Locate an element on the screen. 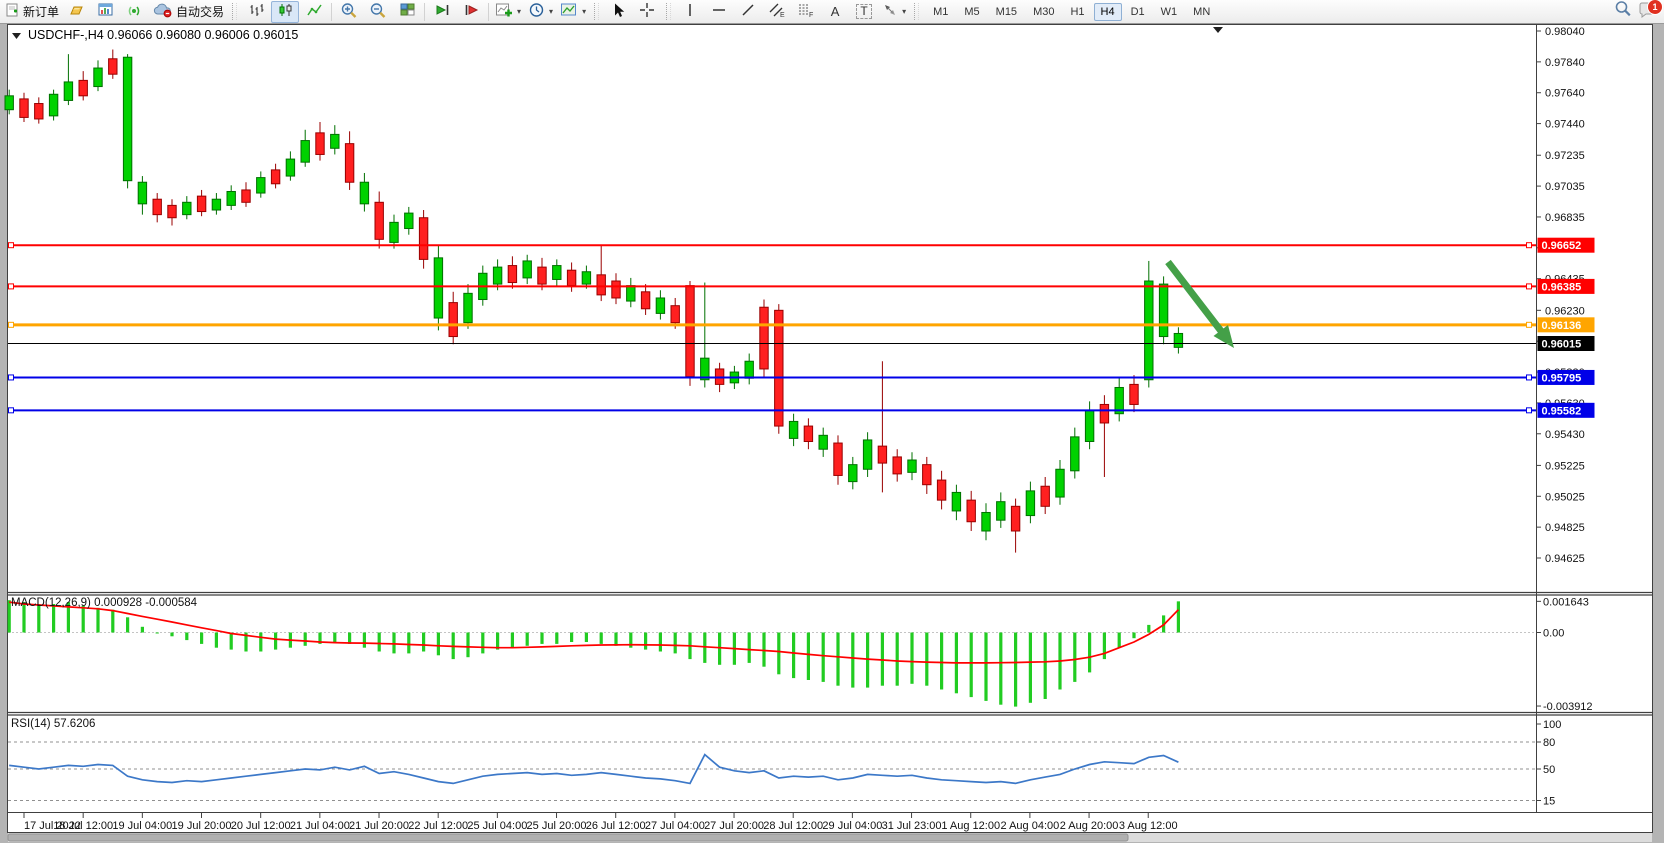 The image size is (1664, 843). auto-scroll-icon is located at coordinates (442, 11).